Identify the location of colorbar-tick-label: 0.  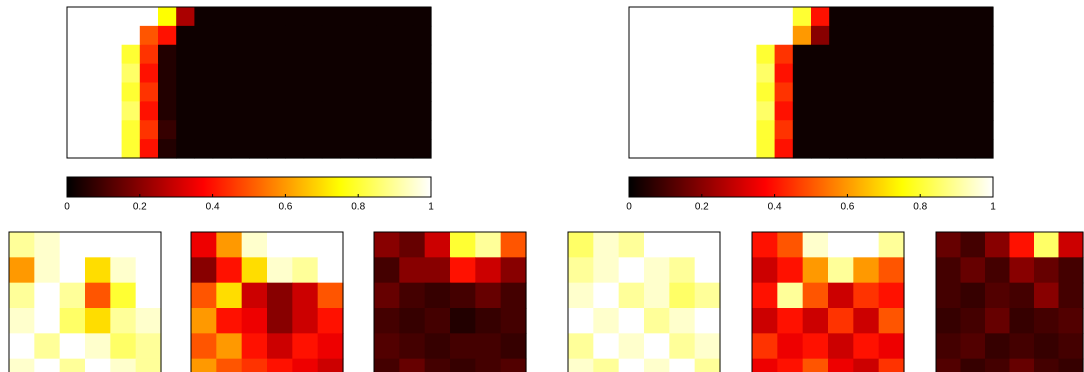
(629, 207).